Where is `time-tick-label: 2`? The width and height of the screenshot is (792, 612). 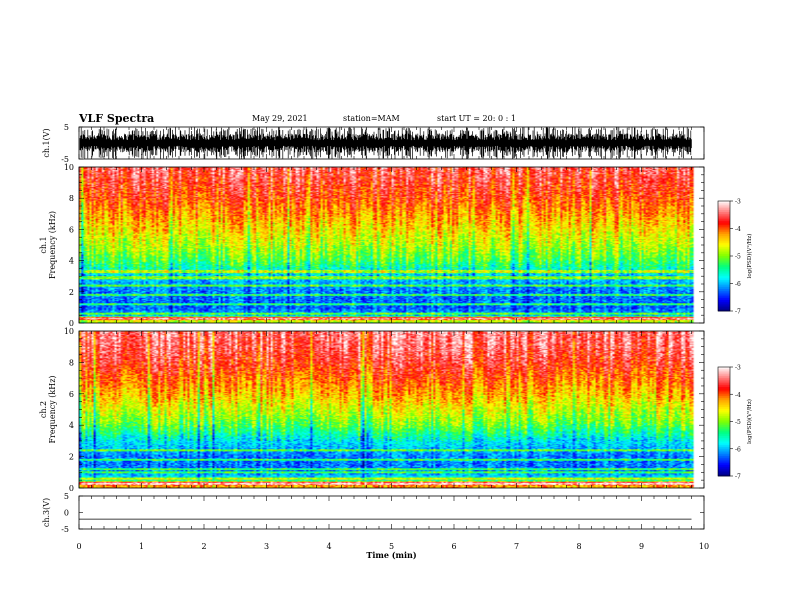 time-tick-label: 2 is located at coordinates (203, 546).